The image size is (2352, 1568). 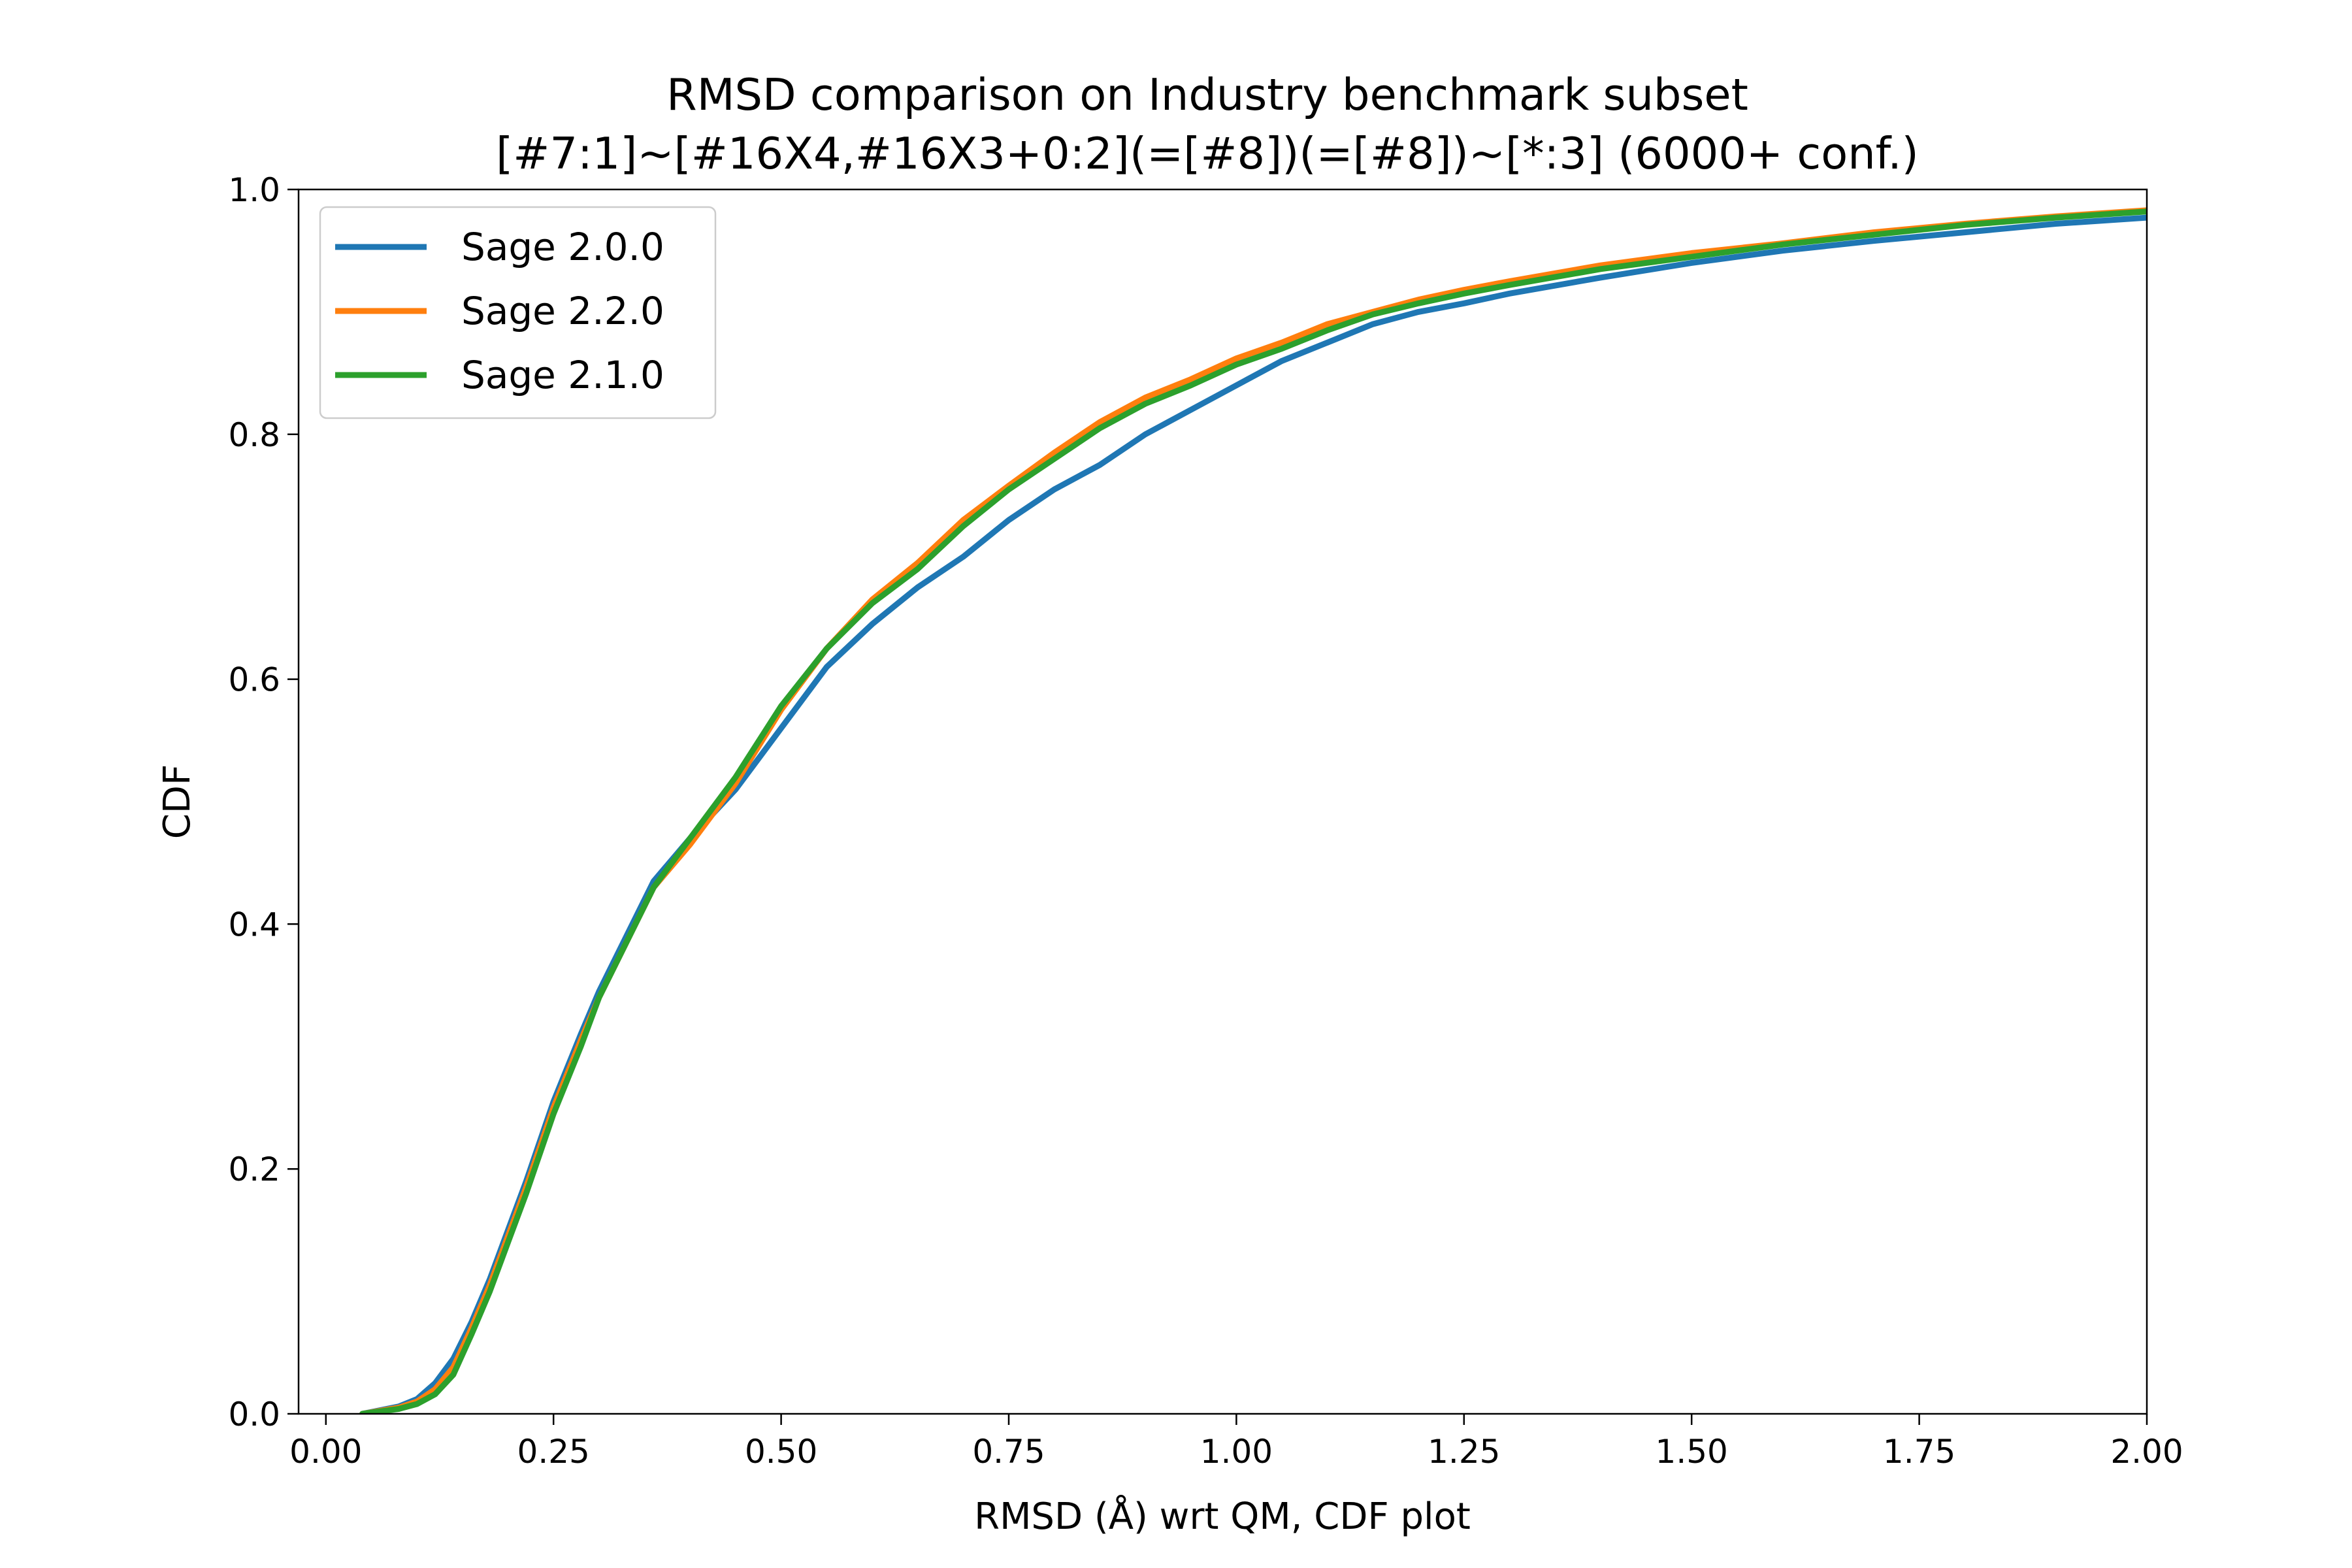 I want to click on legend-entry-label: Sage 2.2.0, so click(x=562, y=311).